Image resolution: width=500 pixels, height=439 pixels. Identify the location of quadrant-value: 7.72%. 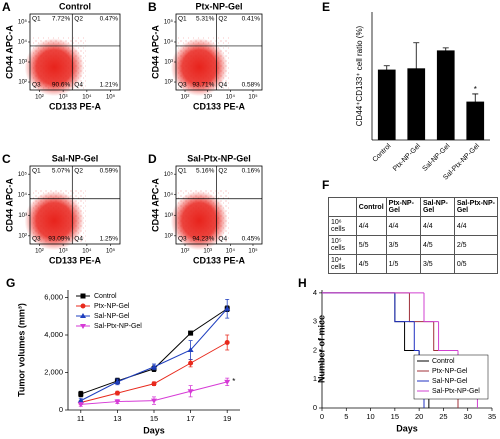
(61, 19).